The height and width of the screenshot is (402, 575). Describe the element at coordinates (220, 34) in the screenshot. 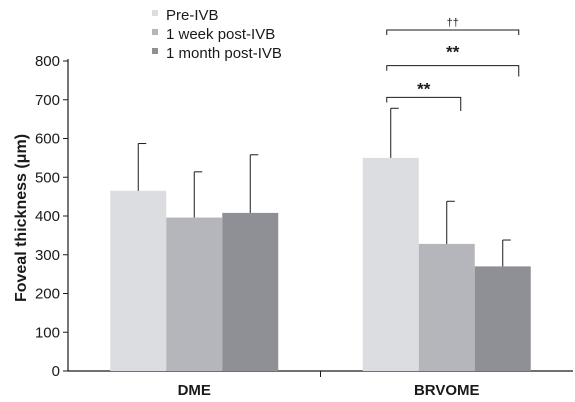

I see `legend-label: 1 week post-IVB` at that location.